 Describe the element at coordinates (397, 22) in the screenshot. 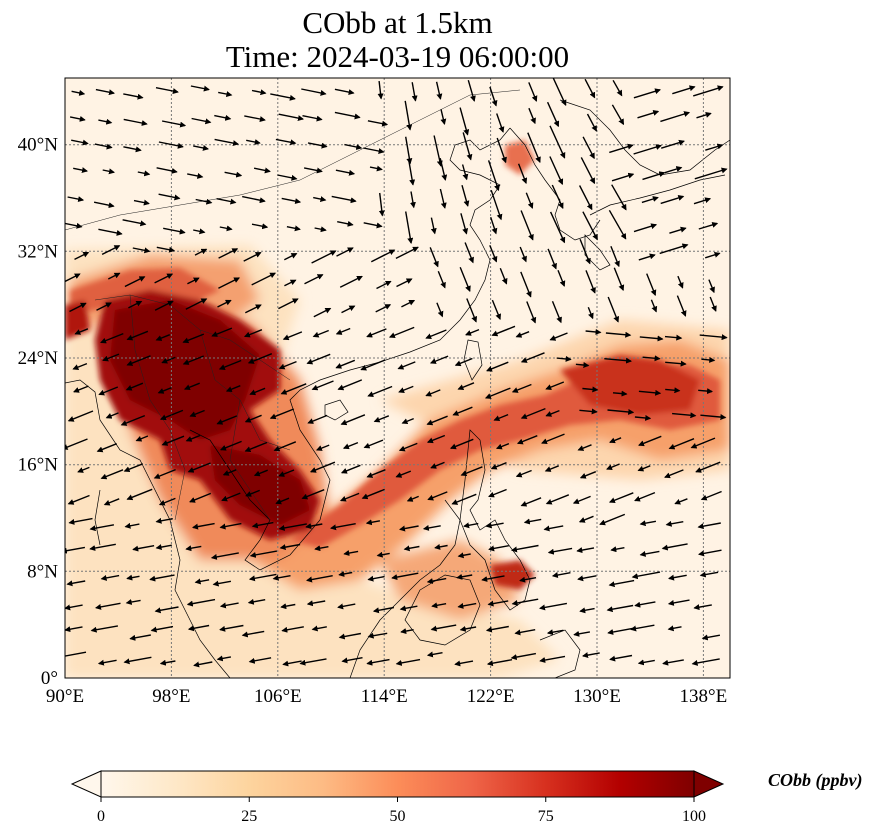

I see `map-title-line1: CObb at 1.5km` at that location.